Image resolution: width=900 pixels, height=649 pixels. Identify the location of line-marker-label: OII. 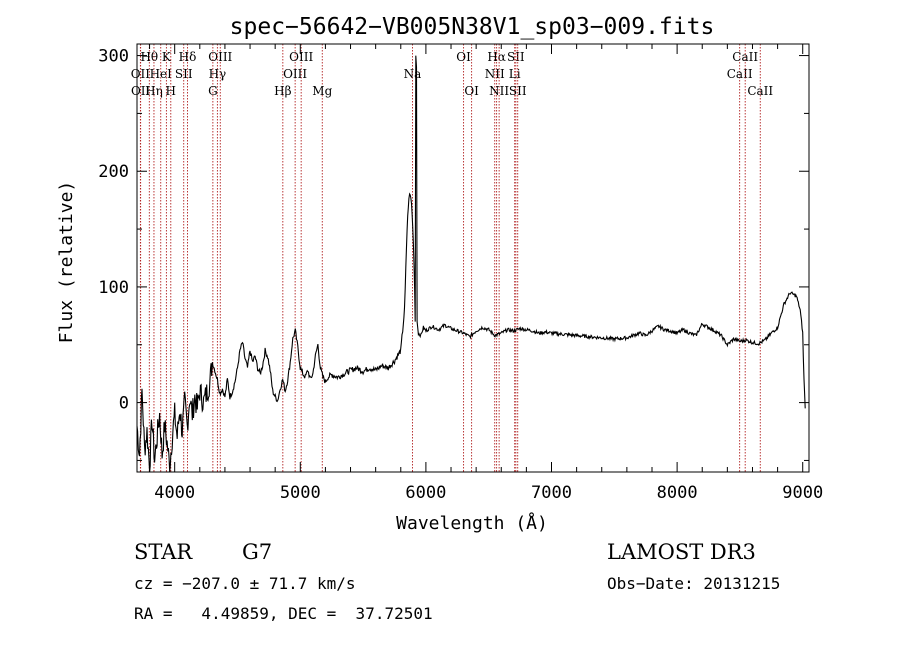
(141, 91).